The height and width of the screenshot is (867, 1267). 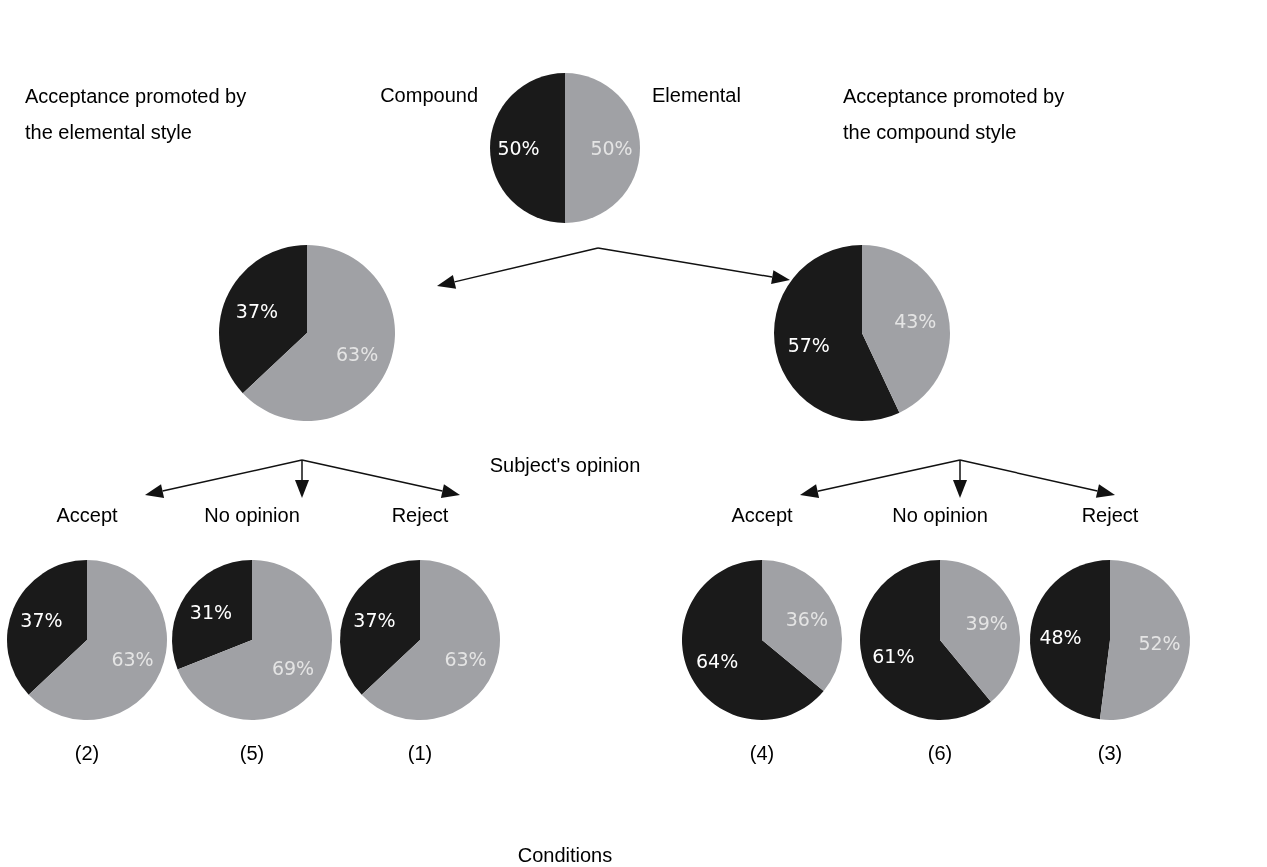 What do you see at coordinates (87, 753) in the screenshot?
I see `text: (2)` at bounding box center [87, 753].